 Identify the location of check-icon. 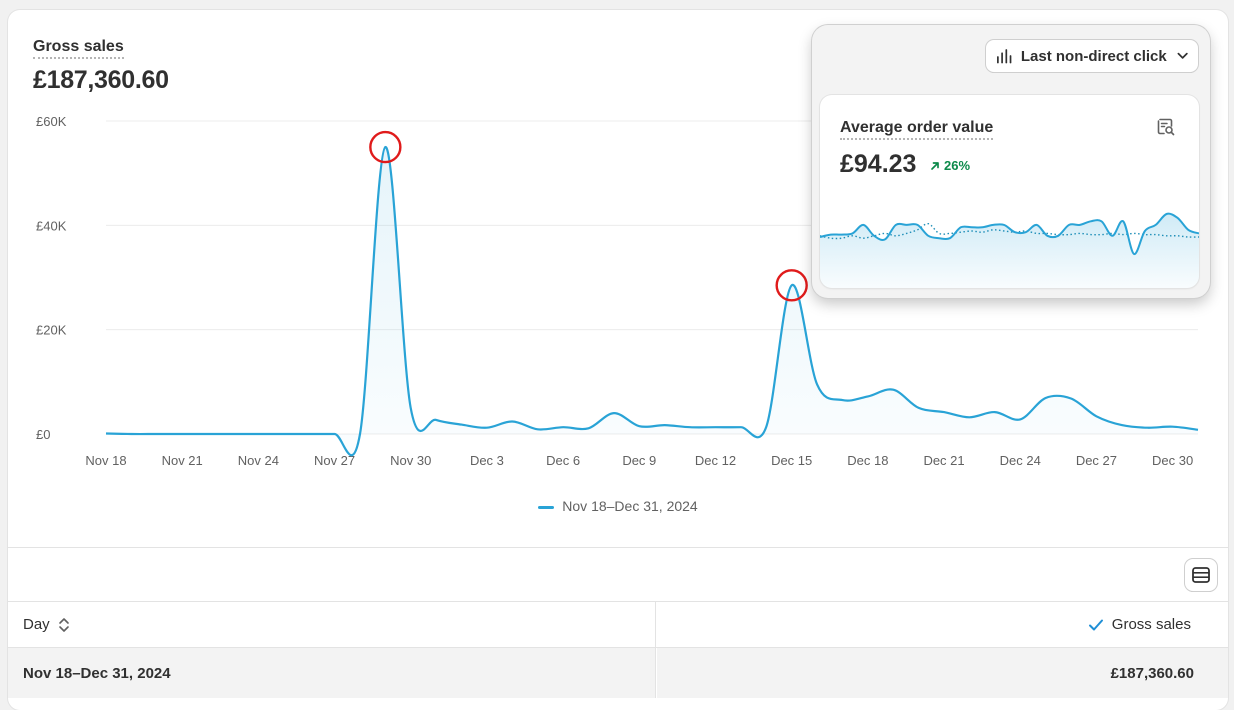
(1096, 625).